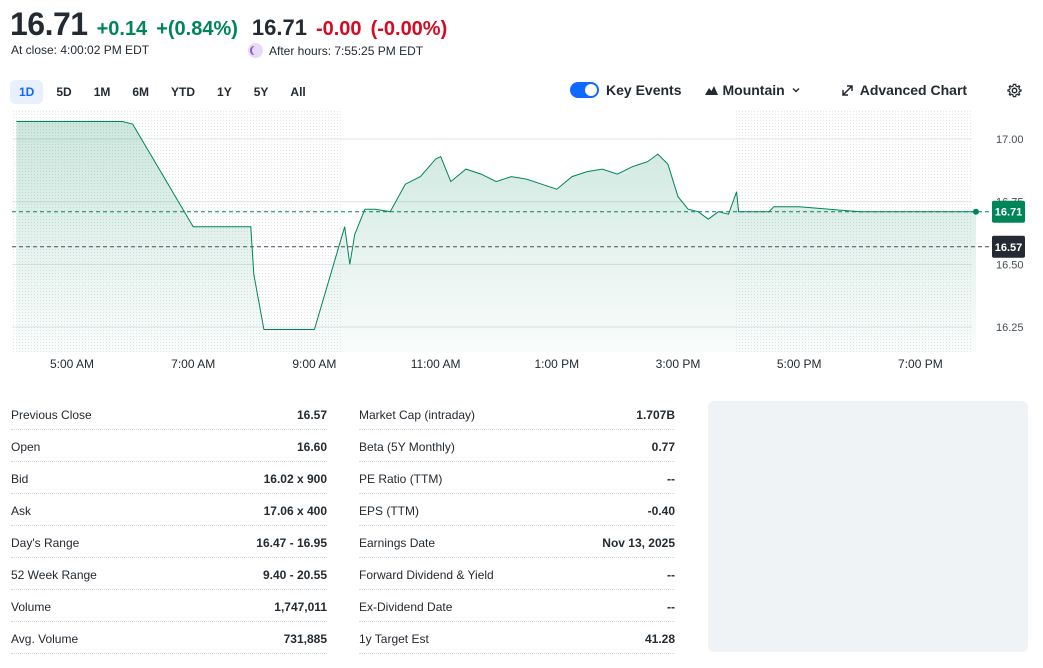 Image resolution: width=1043 pixels, height=668 pixels. What do you see at coordinates (712, 90) in the screenshot?
I see `mountain-icon` at bounding box center [712, 90].